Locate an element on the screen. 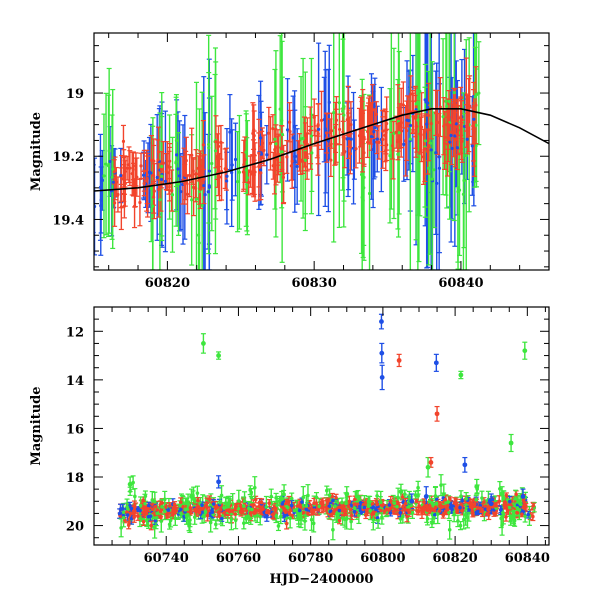  x-tick-label: 60830 is located at coordinates (314, 283).